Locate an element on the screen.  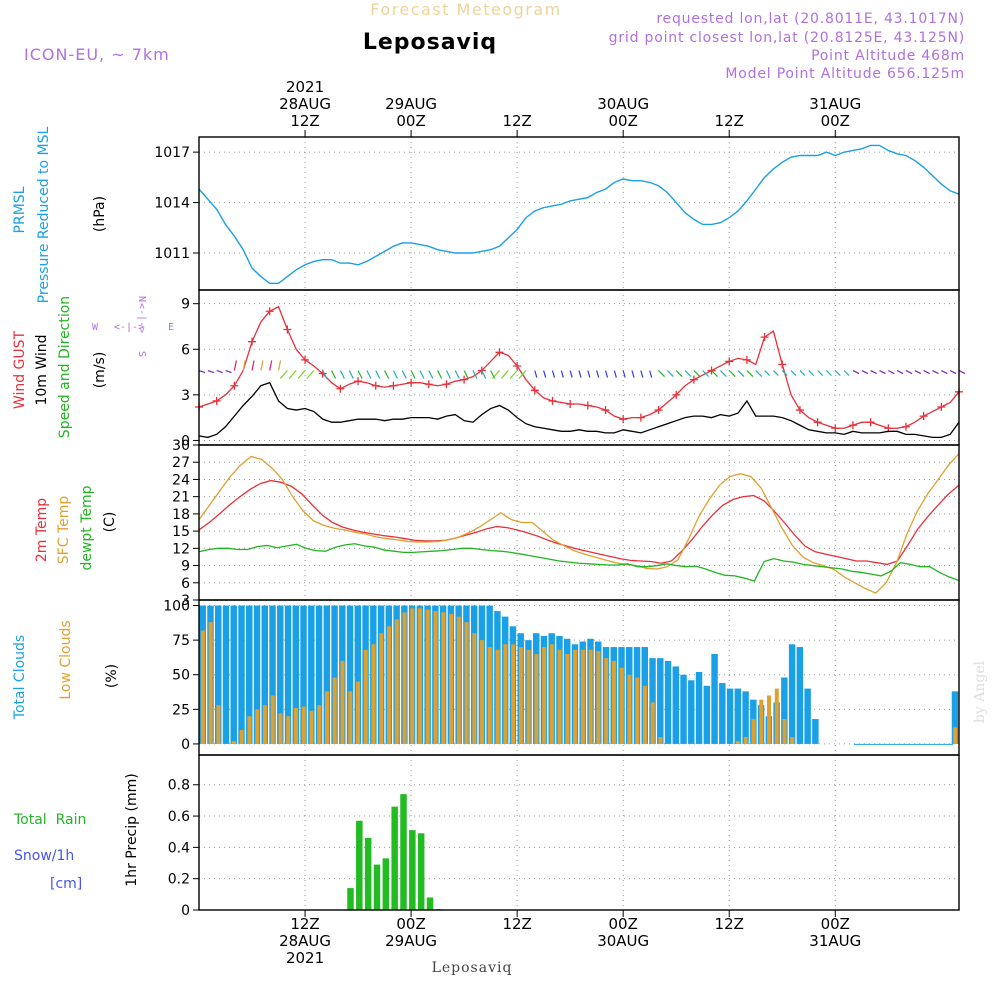
panel-frame is located at coordinates (579, 832).